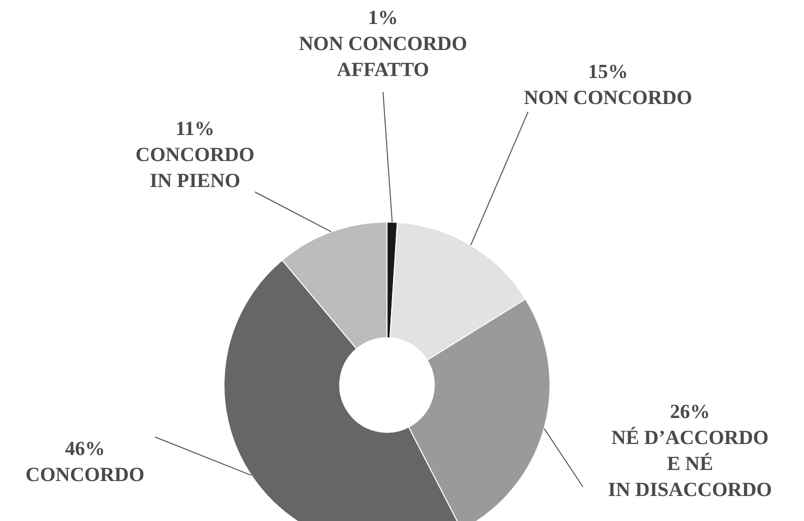 The image size is (804, 521). What do you see at coordinates (690, 412) in the screenshot?
I see `data-label: 26%` at bounding box center [690, 412].